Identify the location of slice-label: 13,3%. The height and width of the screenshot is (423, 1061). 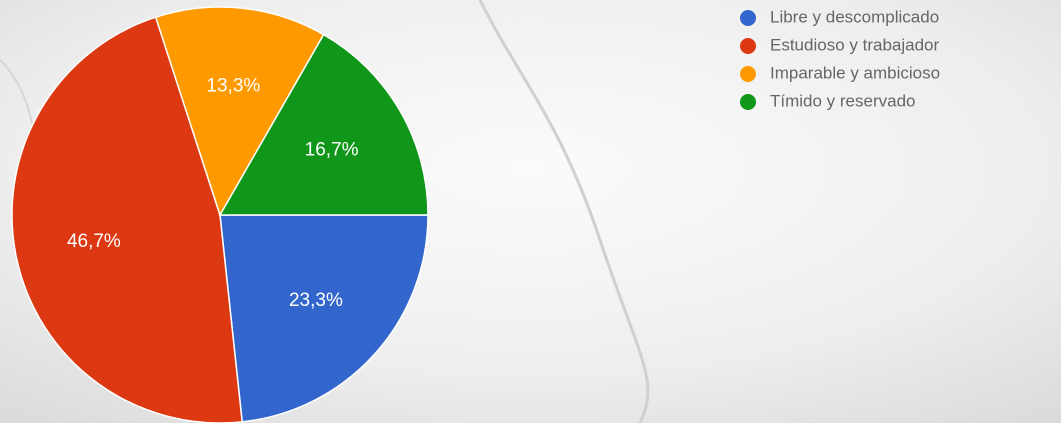
(233, 86).